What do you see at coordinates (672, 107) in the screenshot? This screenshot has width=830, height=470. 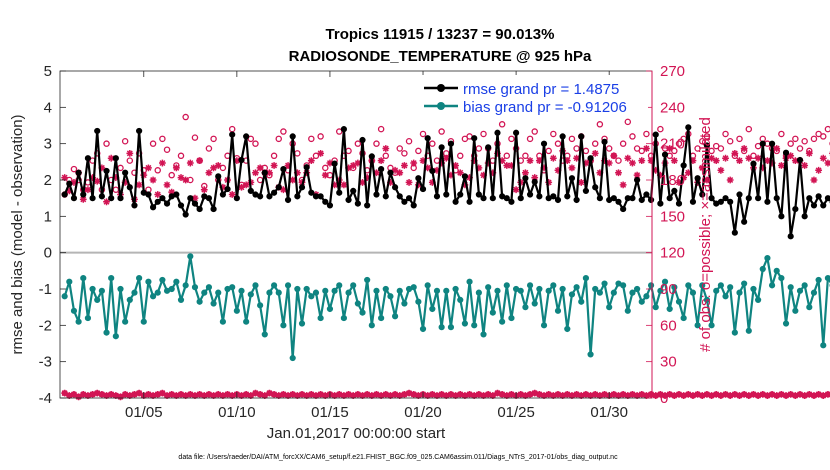 I see `right-tick-label: 240` at bounding box center [672, 107].